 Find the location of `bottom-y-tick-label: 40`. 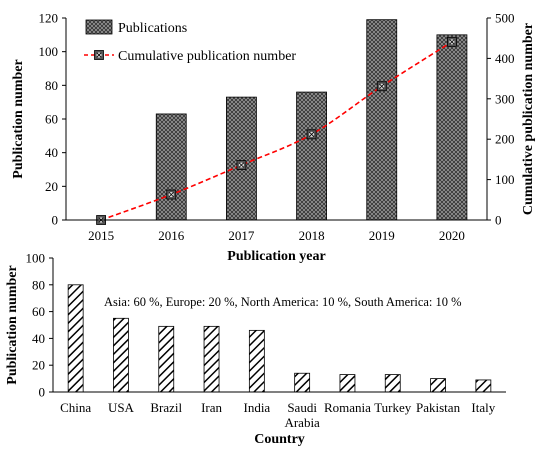

bottom-y-tick-label: 40 is located at coordinates (38, 338).